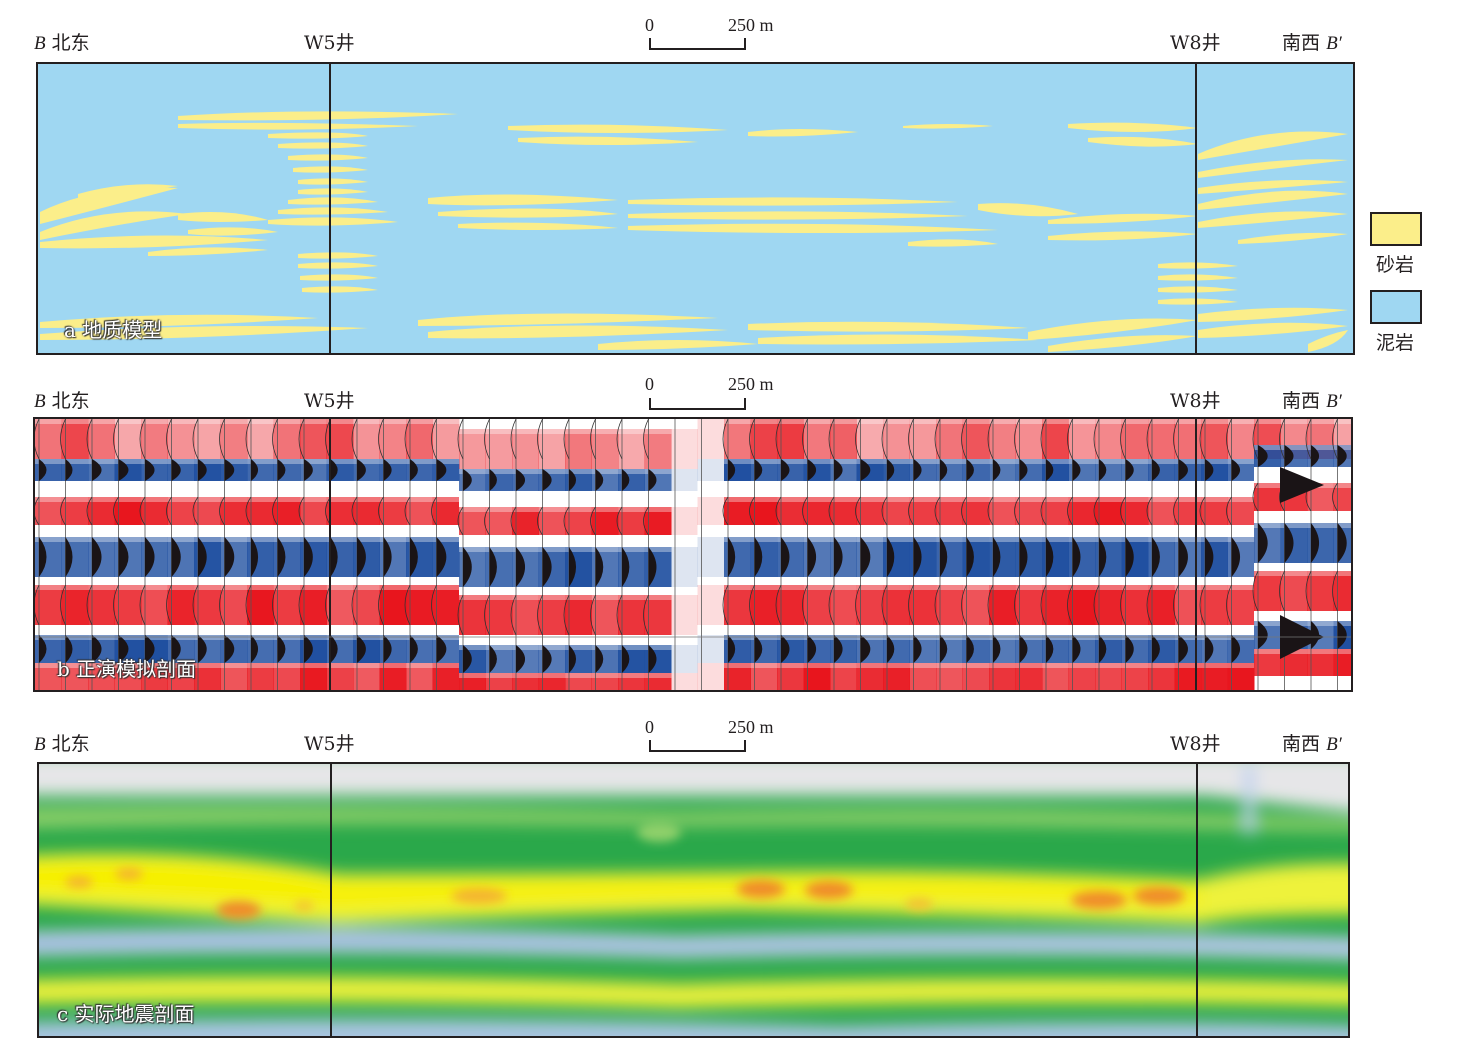  What do you see at coordinates (751, 384) in the screenshot?
I see `panel-b-scale-end: 250 m` at bounding box center [751, 384].